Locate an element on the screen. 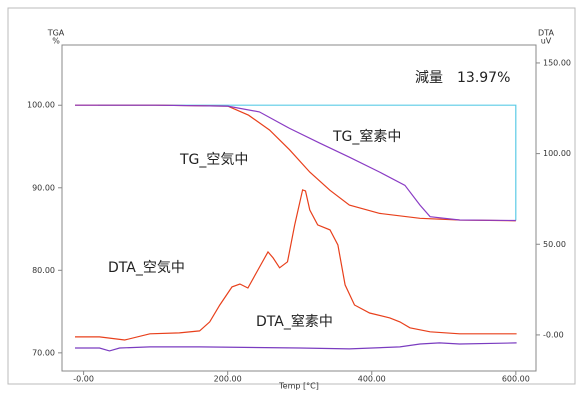 The height and width of the screenshot is (395, 583). x-tick-label: 400.00 is located at coordinates (372, 379).